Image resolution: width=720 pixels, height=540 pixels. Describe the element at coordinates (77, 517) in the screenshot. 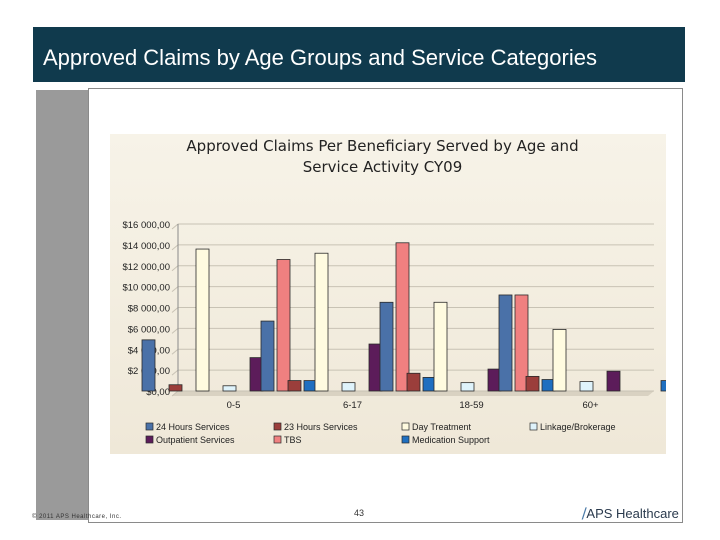

I see `copyright-text: © 2011 APS Healthcare, Inc.` at that location.